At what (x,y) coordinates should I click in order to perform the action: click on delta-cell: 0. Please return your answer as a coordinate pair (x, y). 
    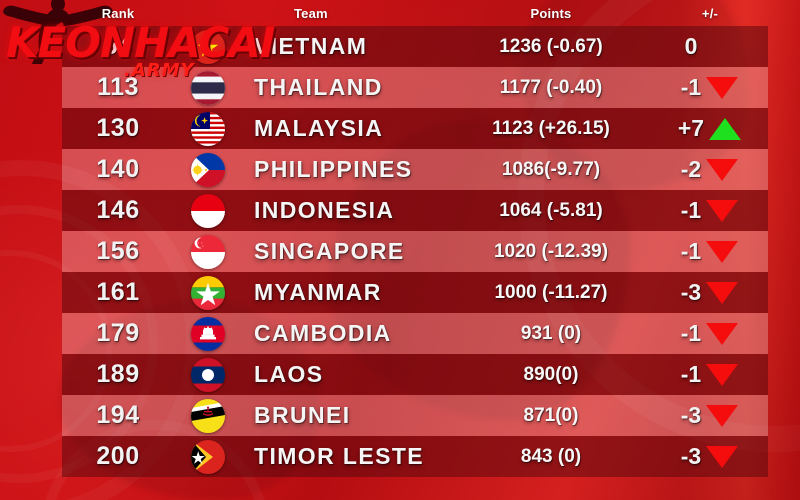
    Looking at the image, I should click on (712, 46).